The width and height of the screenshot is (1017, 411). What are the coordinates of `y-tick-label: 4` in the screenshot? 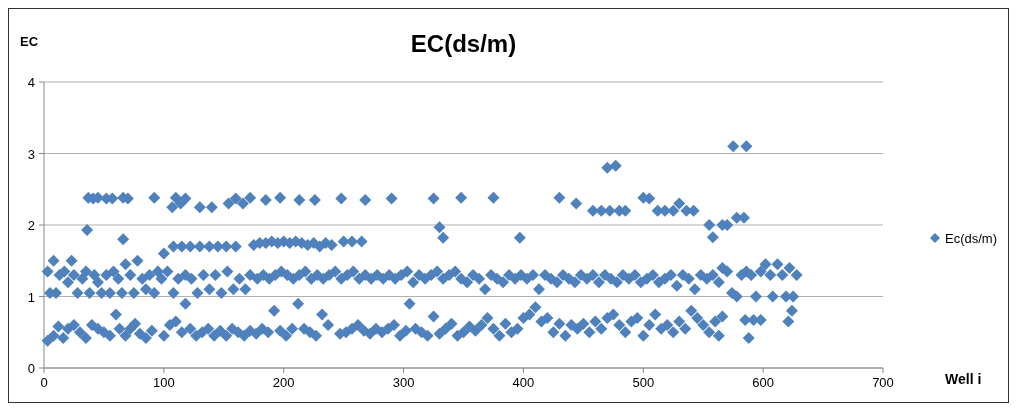 It's located at (31, 82).